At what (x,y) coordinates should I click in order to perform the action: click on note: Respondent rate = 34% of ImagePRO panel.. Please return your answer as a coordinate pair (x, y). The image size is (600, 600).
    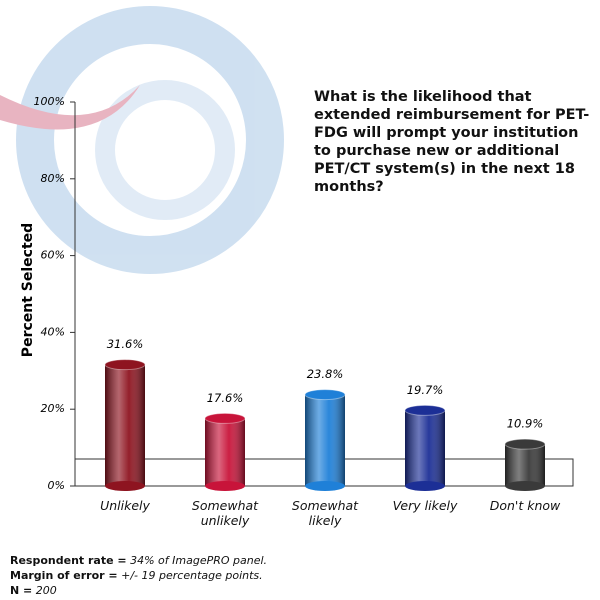
    Looking at the image, I should click on (138, 560).